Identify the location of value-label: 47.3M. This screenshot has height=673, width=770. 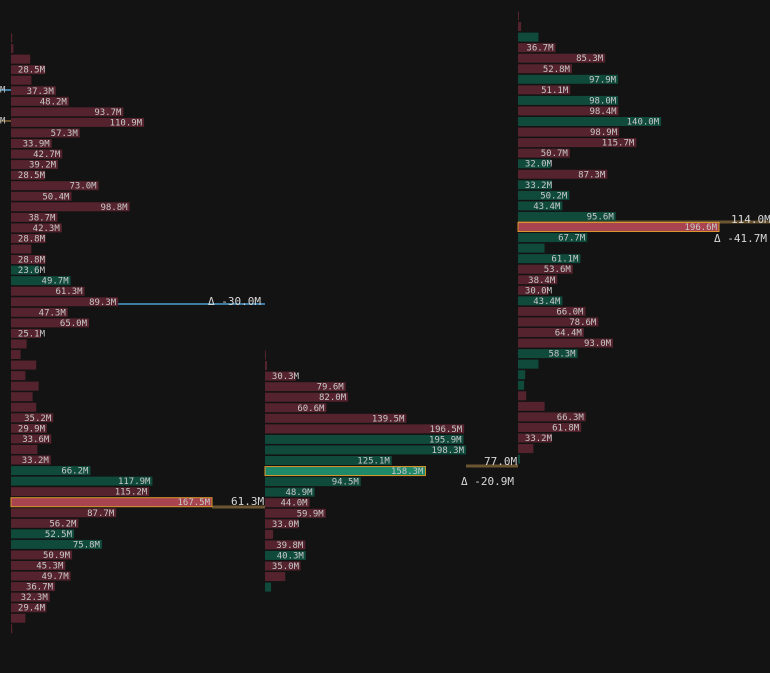
(53, 313).